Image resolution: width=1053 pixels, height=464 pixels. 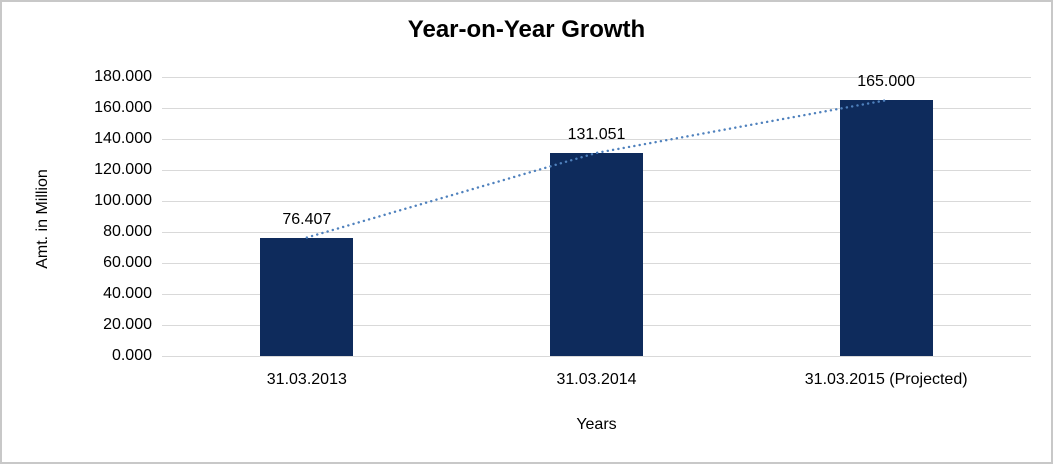 What do you see at coordinates (306, 379) in the screenshot?
I see `x-tick-label-0: 31.03.2013` at bounding box center [306, 379].